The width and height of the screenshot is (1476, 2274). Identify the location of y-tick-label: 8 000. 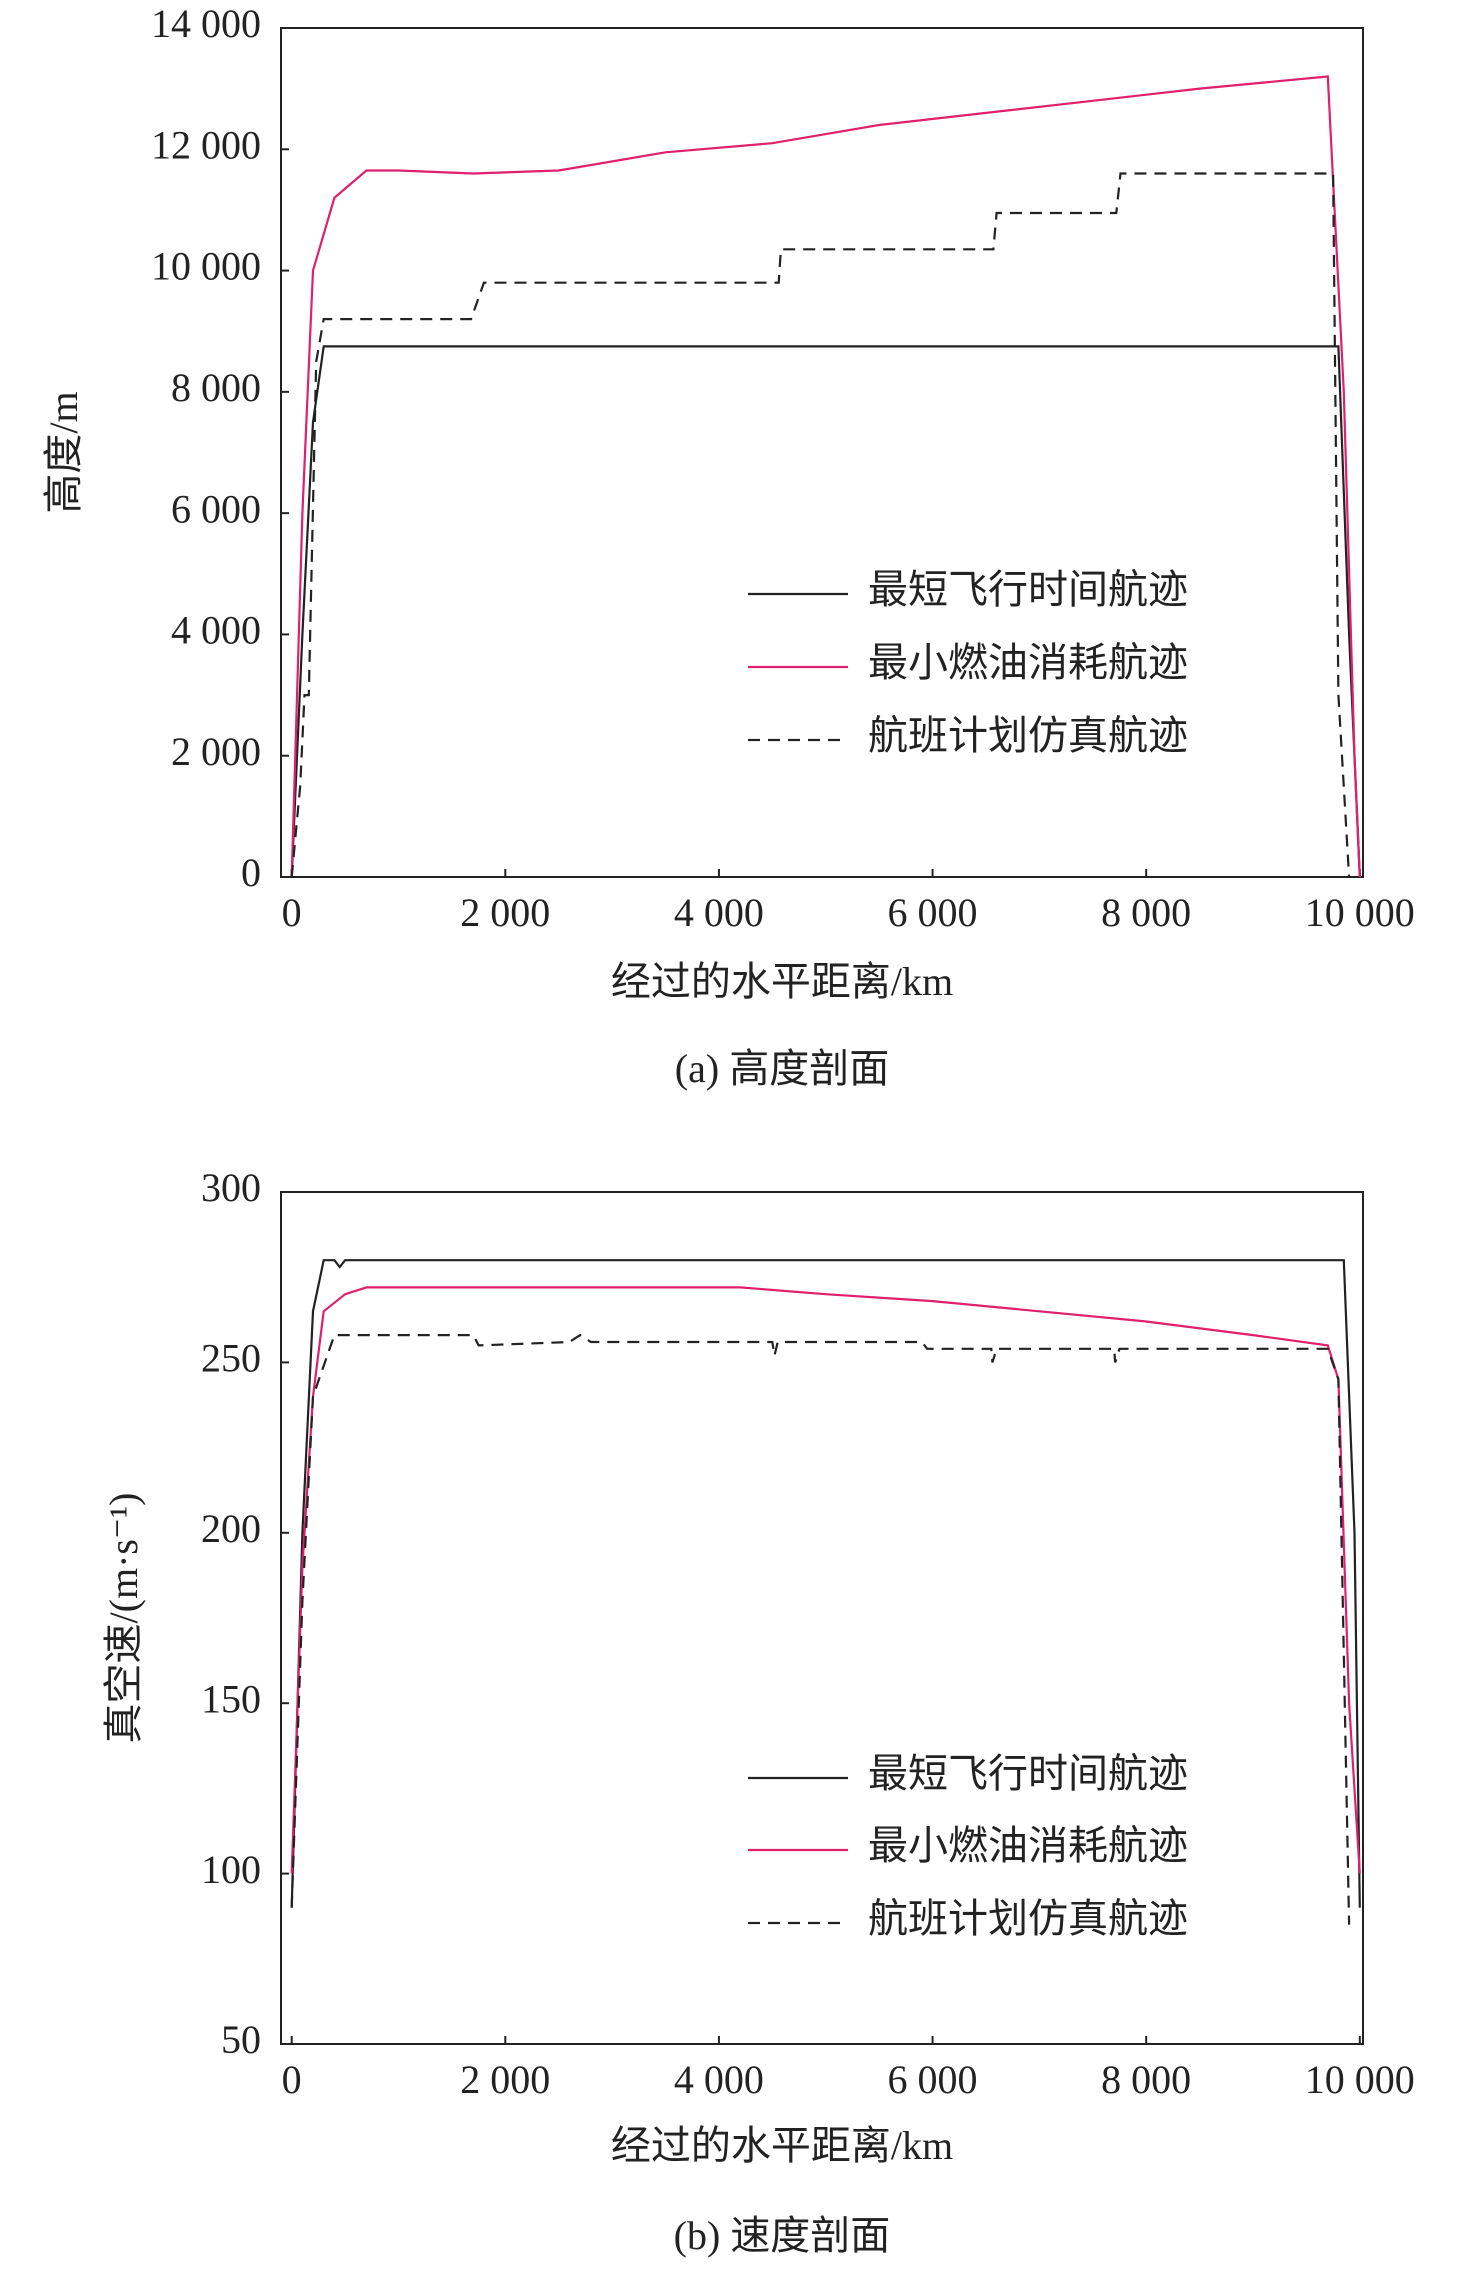
(216, 387).